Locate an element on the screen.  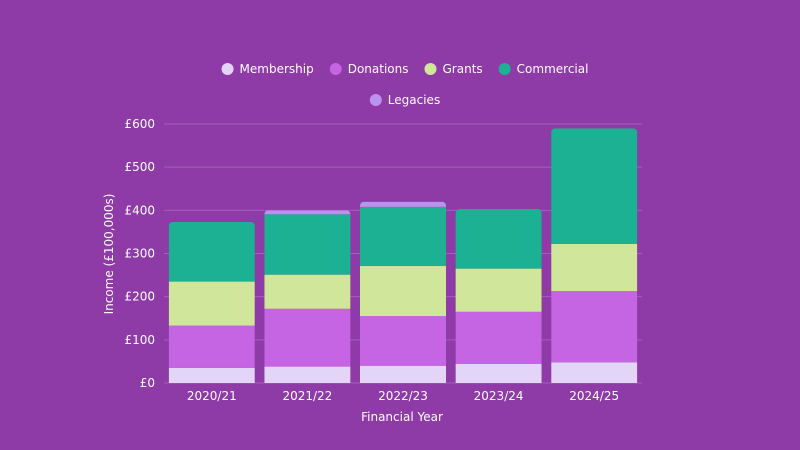
x-tick-label: 2023/24 is located at coordinates (499, 396).